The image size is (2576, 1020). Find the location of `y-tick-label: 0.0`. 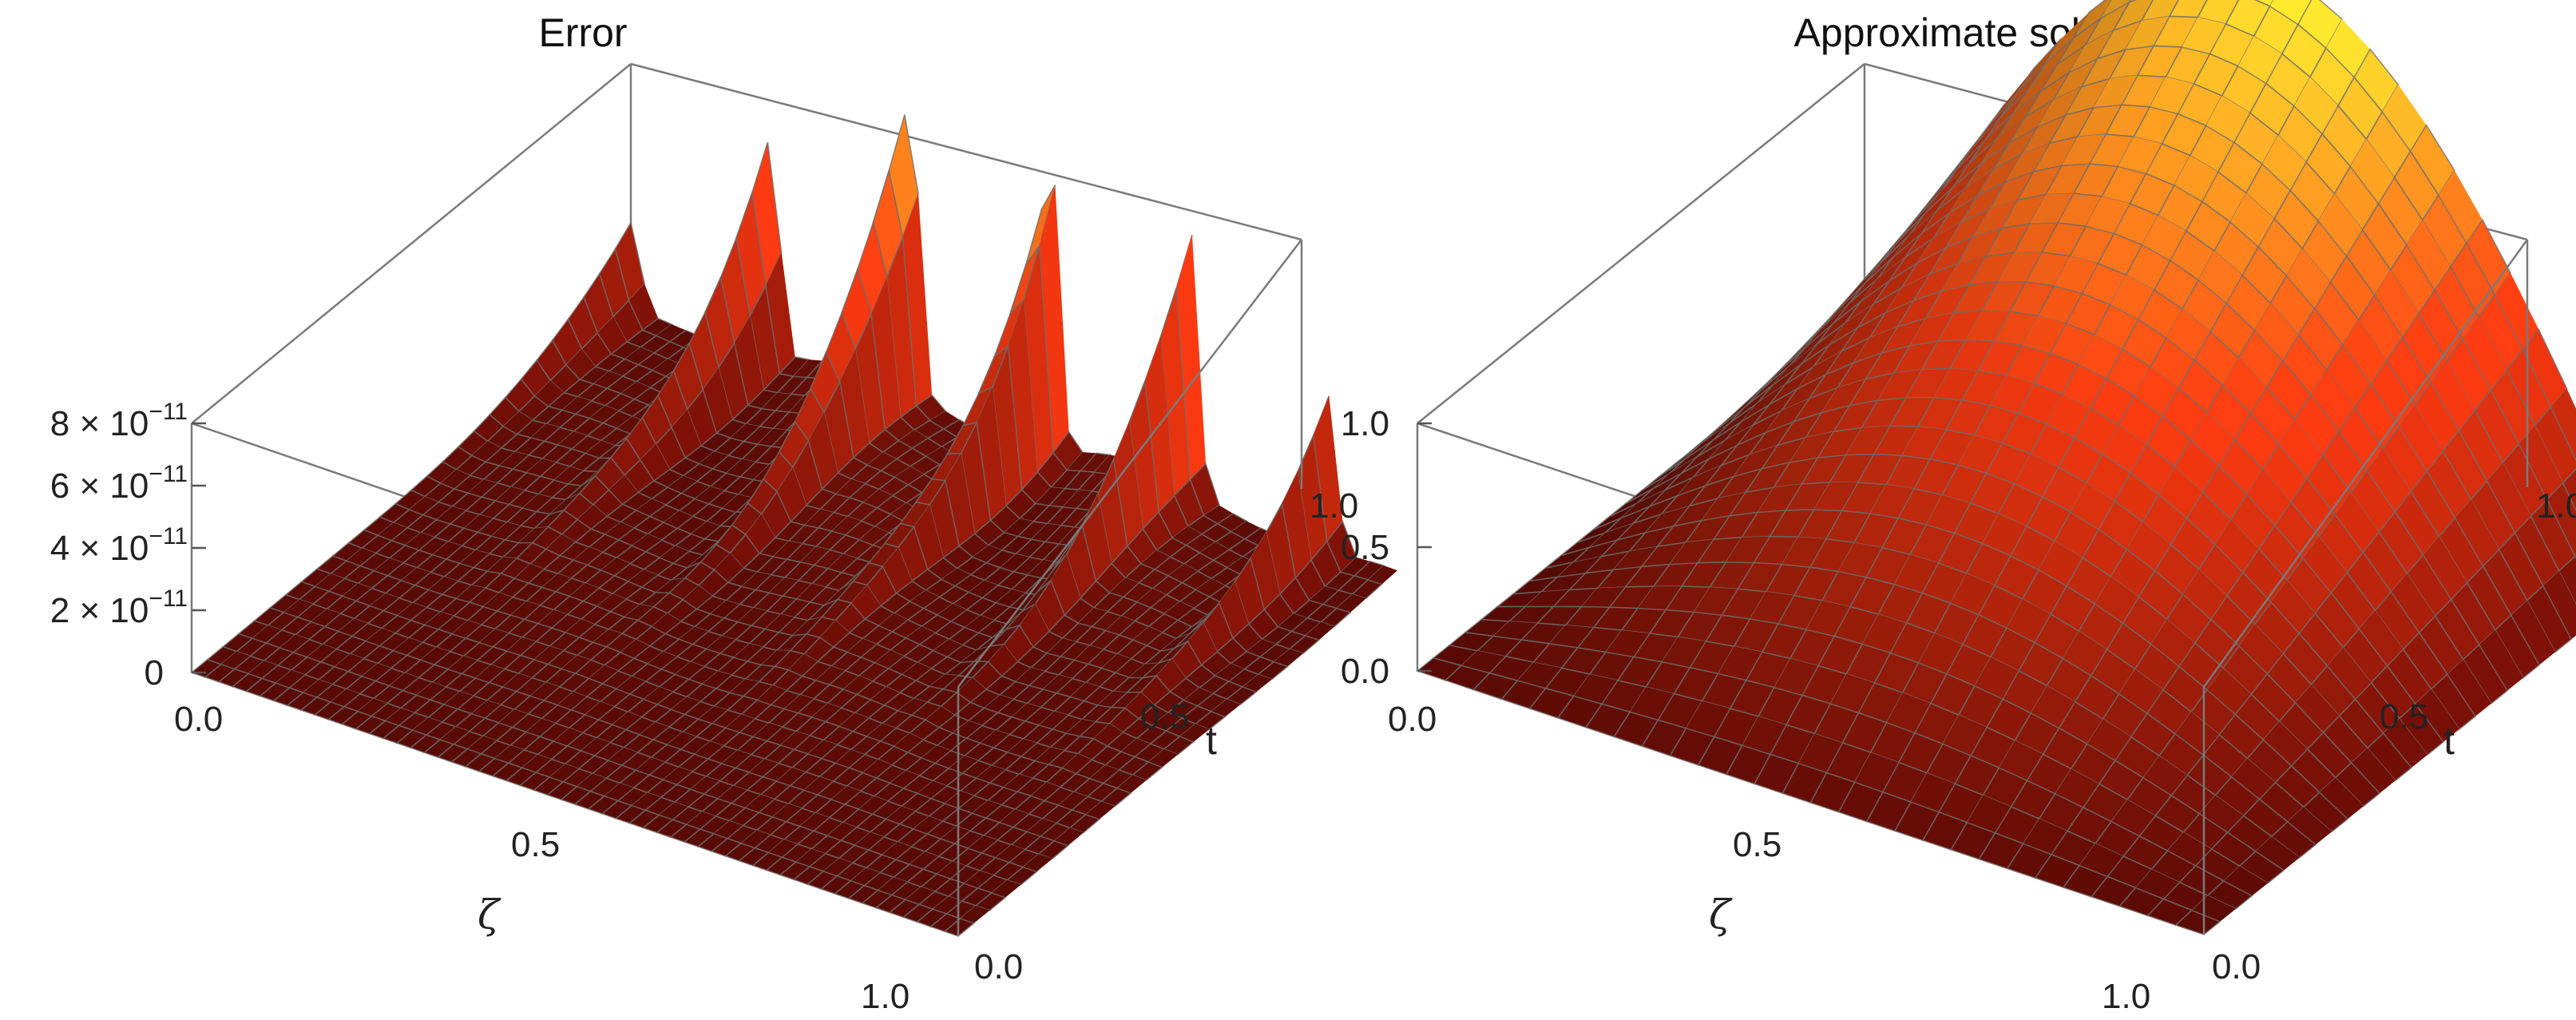

y-tick-label: 0.0 is located at coordinates (2236, 967).